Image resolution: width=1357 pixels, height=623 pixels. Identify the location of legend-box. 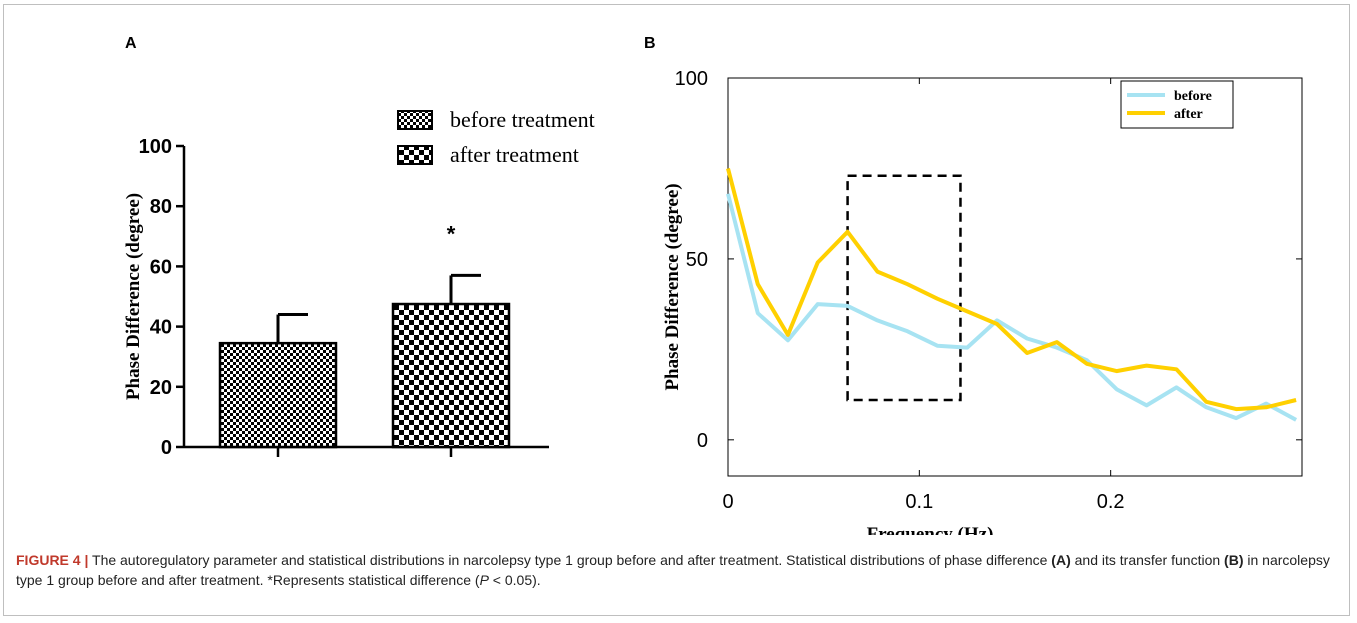
(1177, 104).